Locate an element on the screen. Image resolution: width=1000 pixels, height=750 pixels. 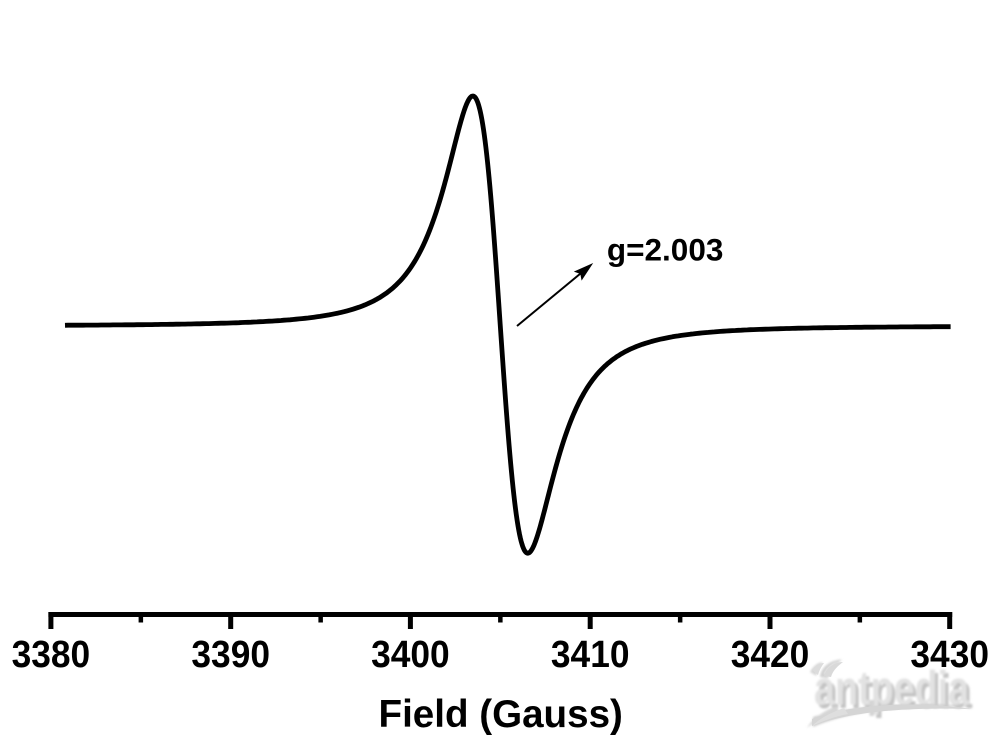
svg-text: 3380 is located at coordinates (51, 654).